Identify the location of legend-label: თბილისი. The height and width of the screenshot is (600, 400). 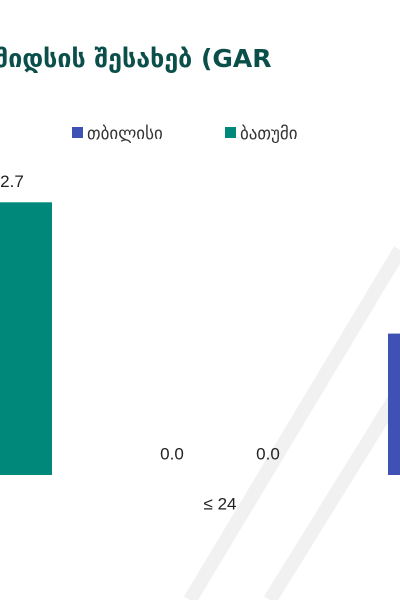
(125, 134).